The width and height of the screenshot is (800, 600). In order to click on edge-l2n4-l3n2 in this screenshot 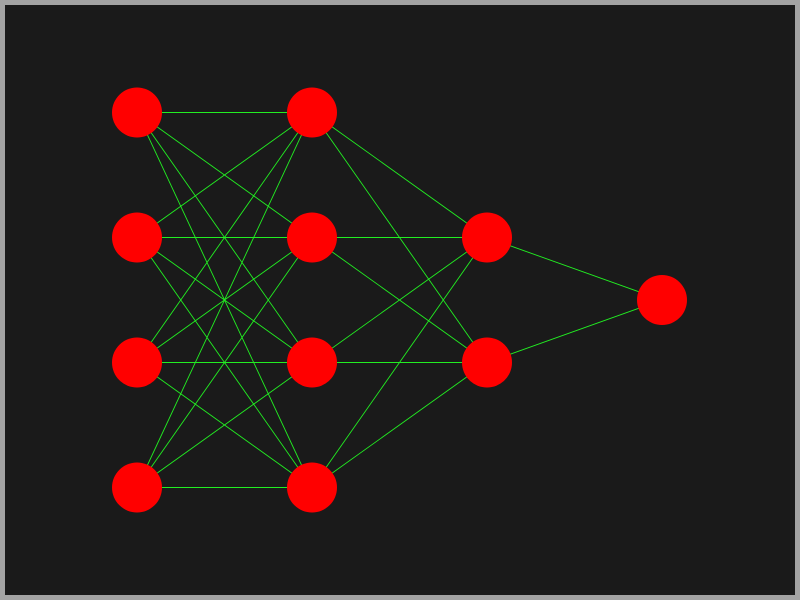, I will do `click(399, 425)`.